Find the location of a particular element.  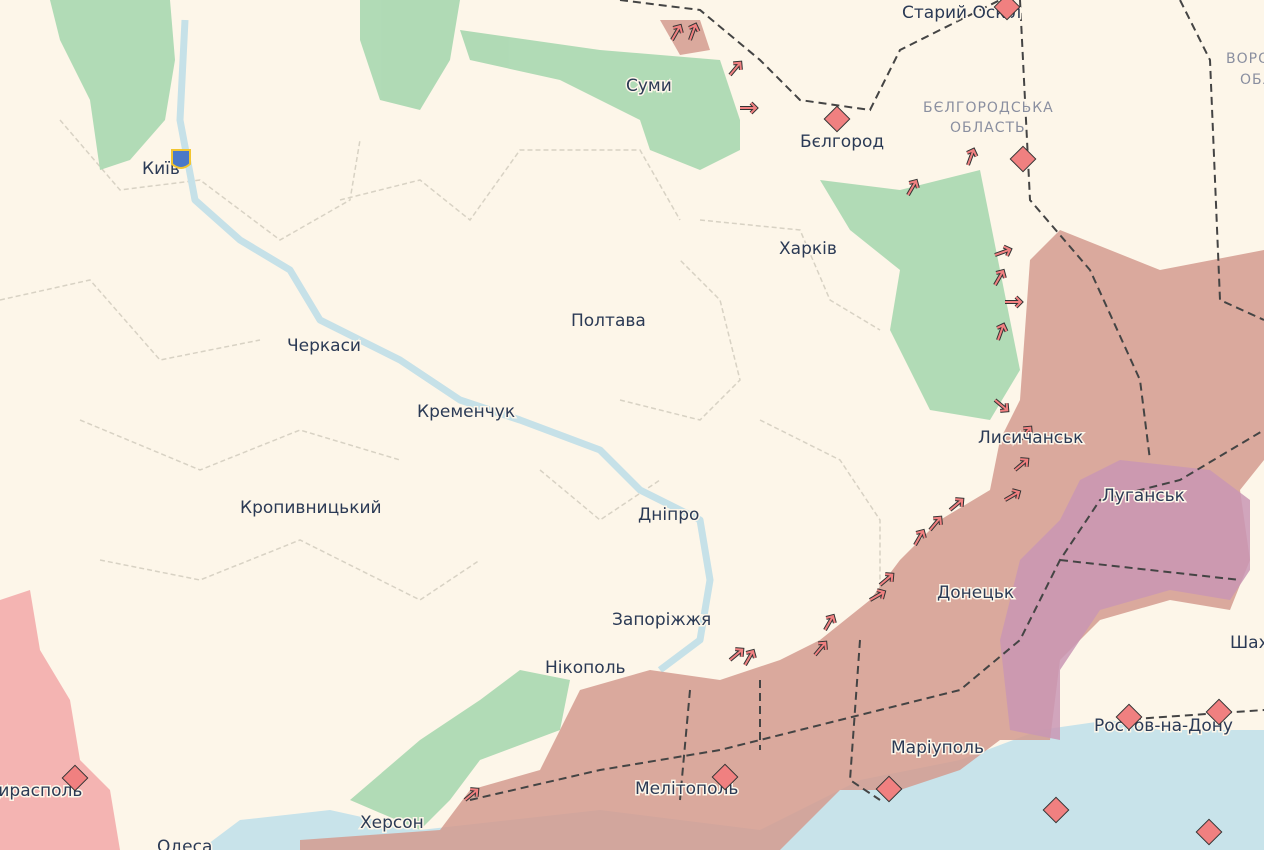

city-label: Старий Оскіл is located at coordinates (961, 13).